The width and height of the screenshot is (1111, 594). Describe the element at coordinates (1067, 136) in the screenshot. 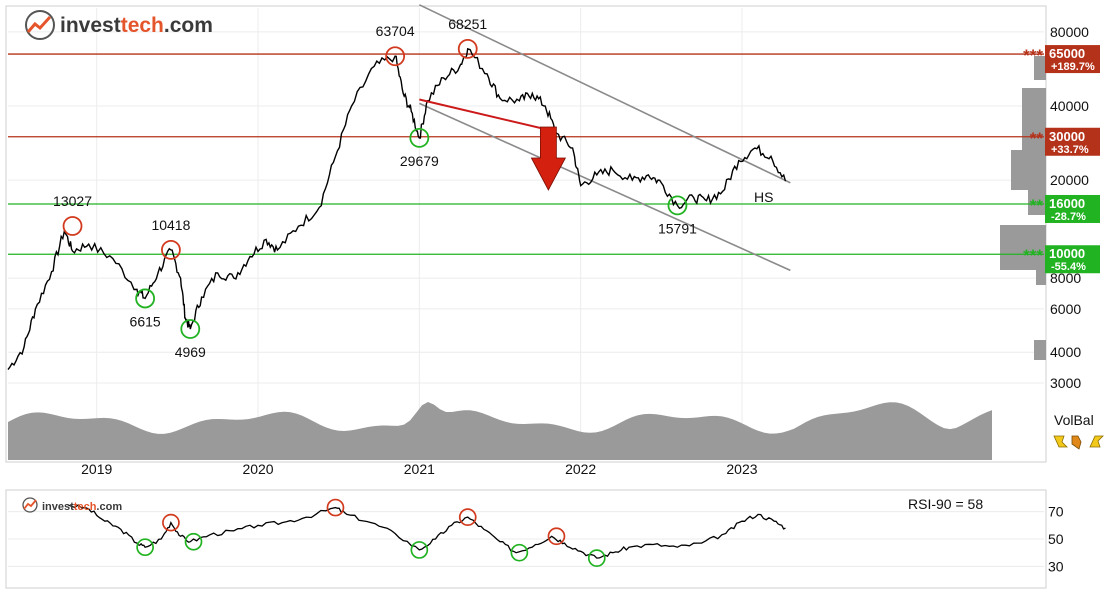

I see `level-value: 30000` at that location.